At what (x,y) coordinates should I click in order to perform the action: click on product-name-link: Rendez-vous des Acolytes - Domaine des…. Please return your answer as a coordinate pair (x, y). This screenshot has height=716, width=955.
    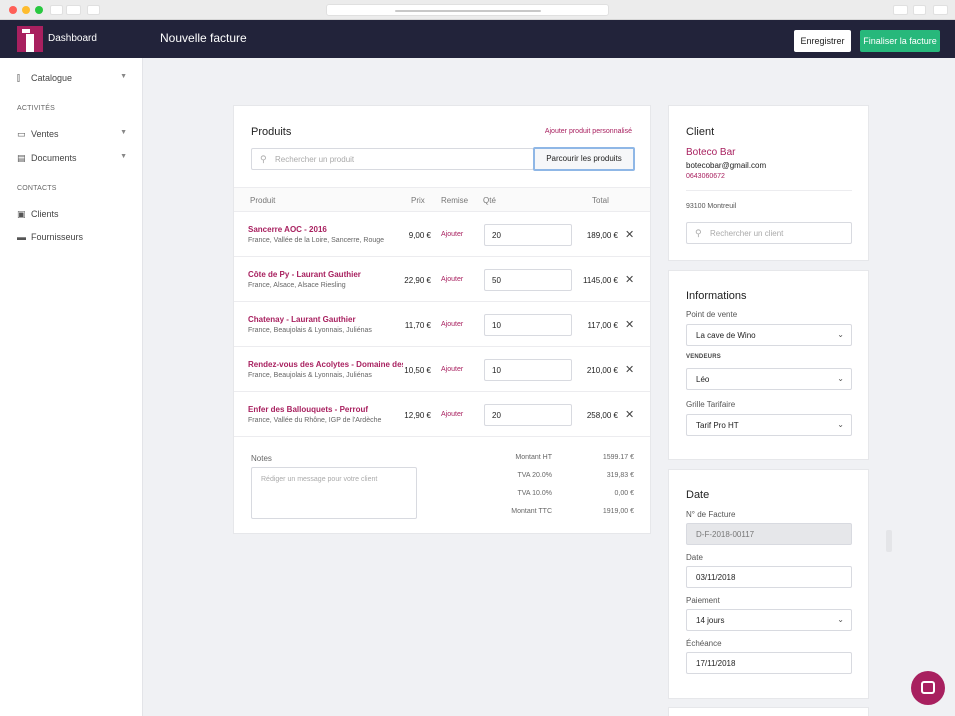
    Looking at the image, I should click on (325, 364).